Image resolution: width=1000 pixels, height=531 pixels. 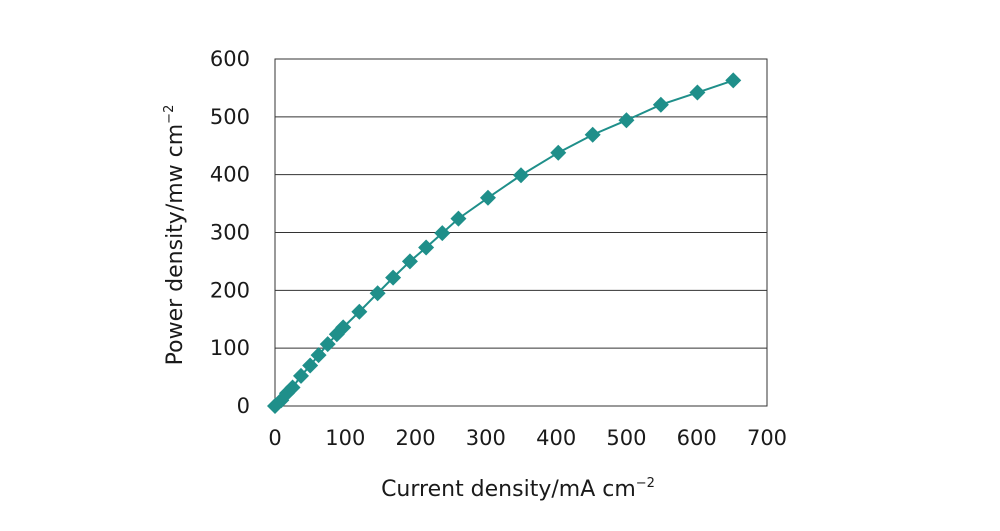 I want to click on x-tick-label: 100, so click(x=345, y=438).